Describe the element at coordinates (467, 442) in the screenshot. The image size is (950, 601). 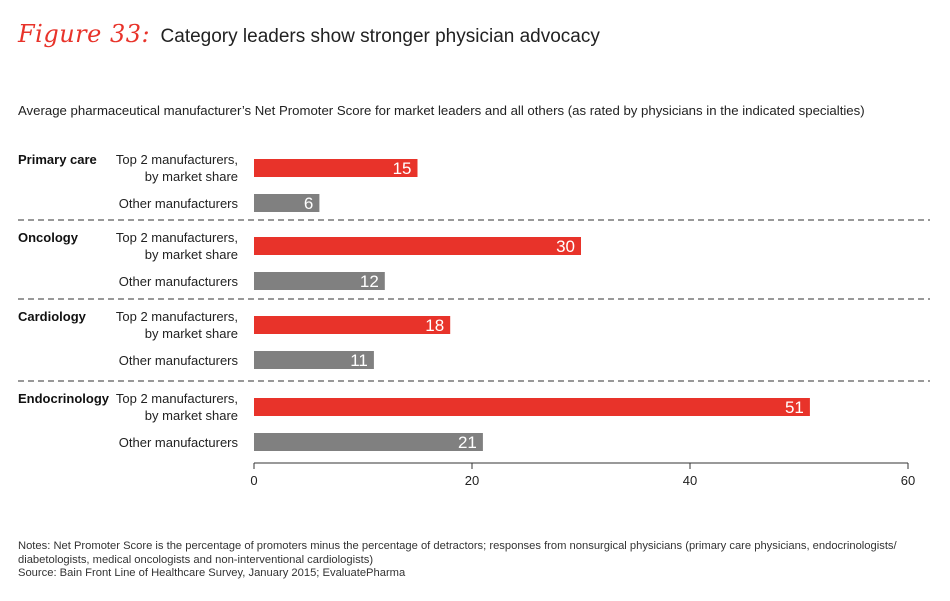
I see `bar-value-label: 21` at that location.